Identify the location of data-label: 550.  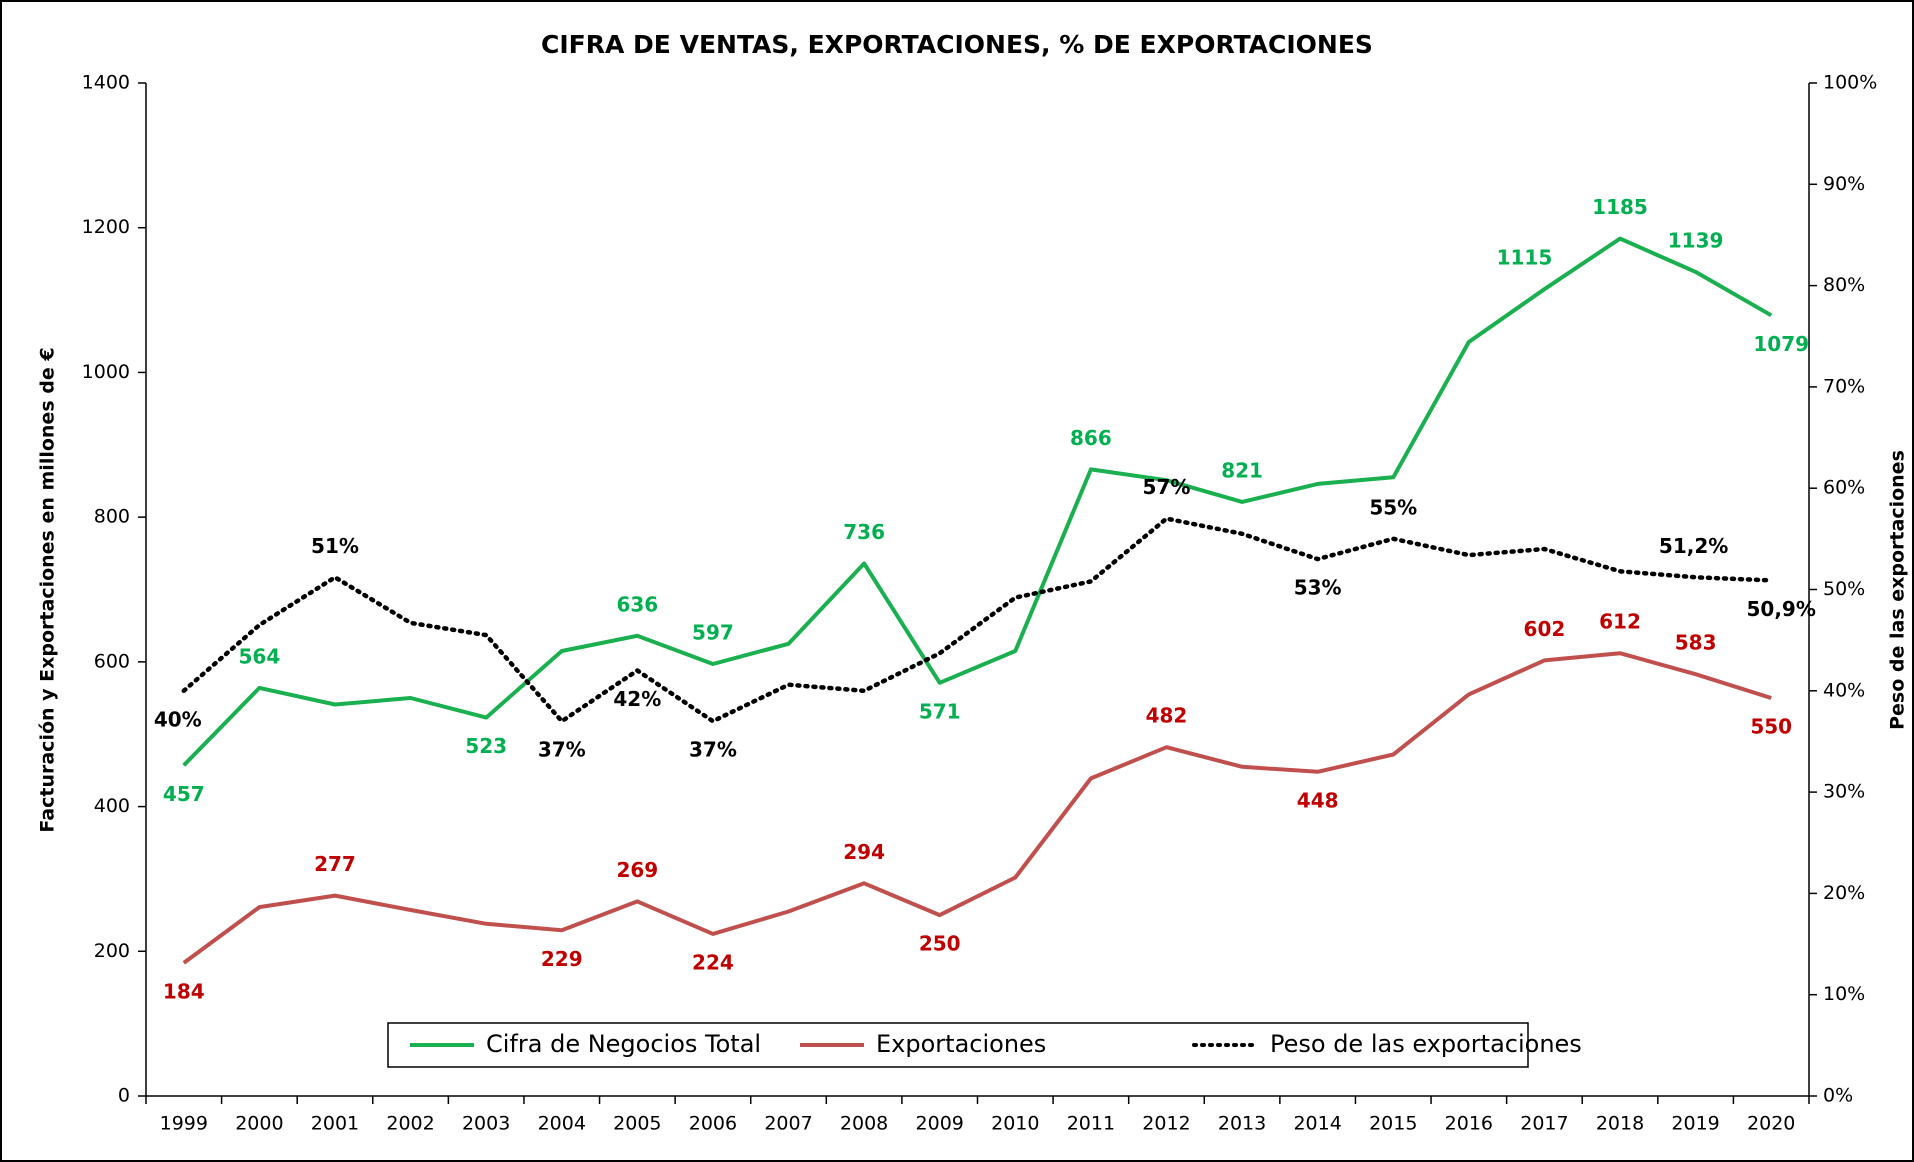
(1771, 727).